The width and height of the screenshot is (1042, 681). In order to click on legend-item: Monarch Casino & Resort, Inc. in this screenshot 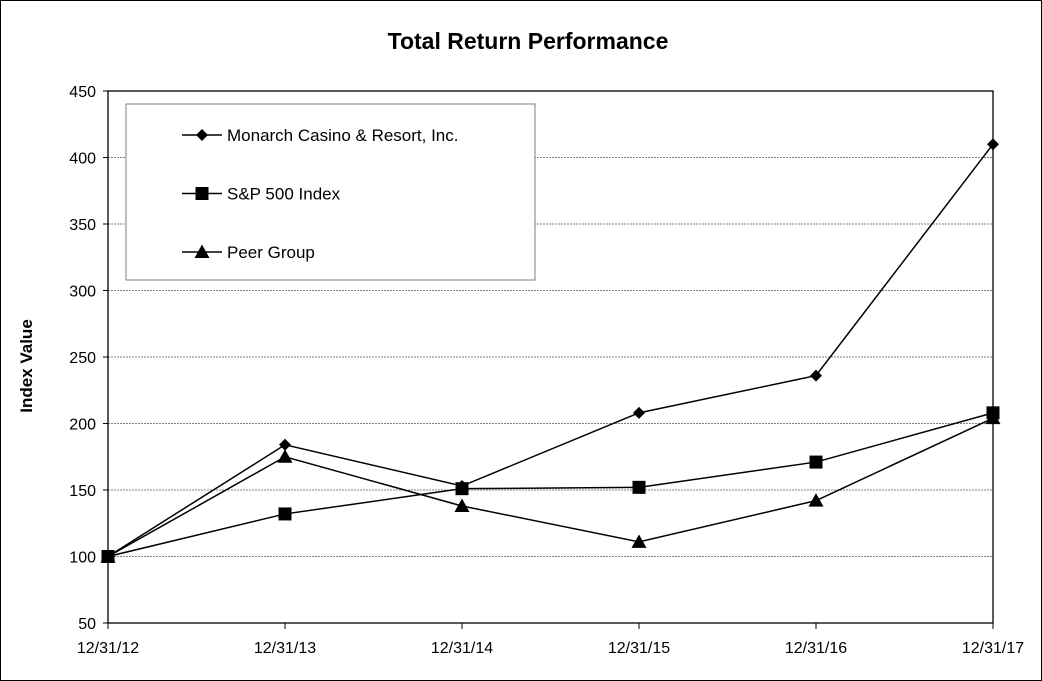, I will do `click(320, 135)`.